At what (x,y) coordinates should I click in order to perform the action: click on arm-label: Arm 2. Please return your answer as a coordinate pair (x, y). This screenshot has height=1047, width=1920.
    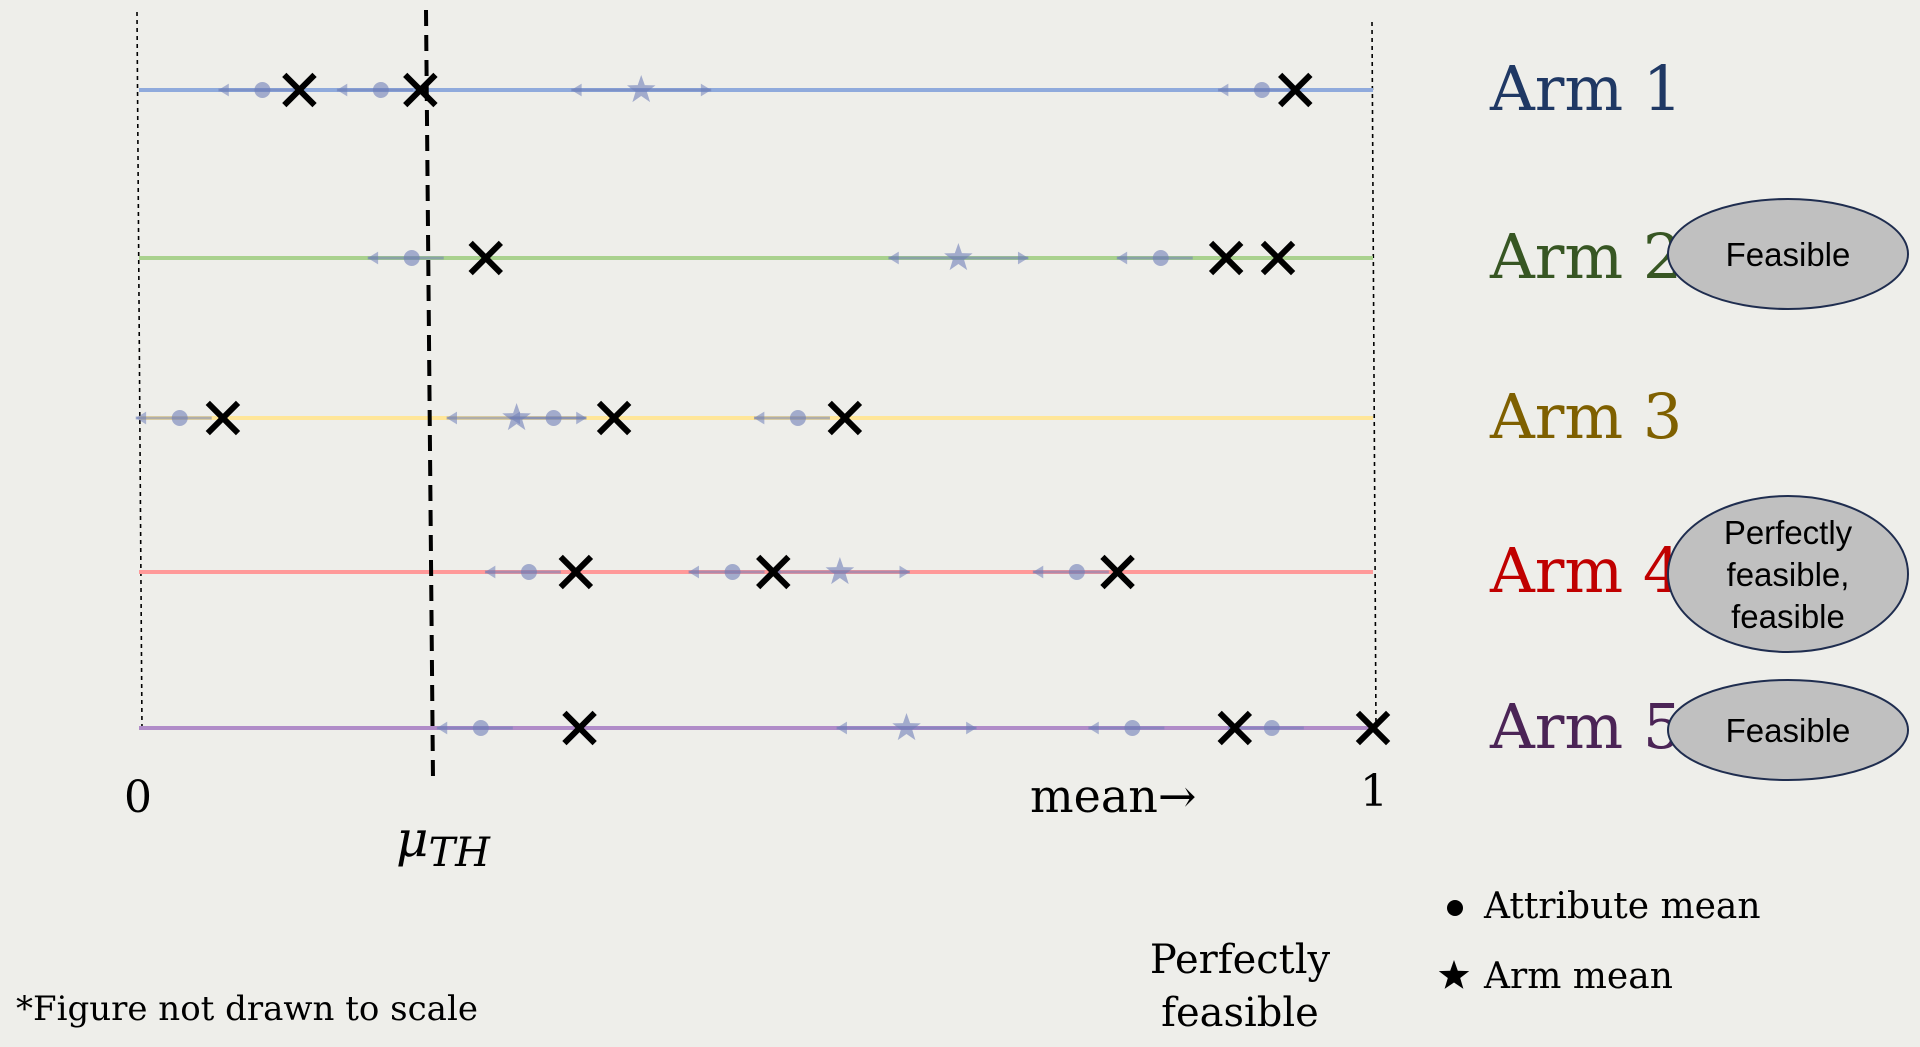
    Looking at the image, I should click on (1585, 256).